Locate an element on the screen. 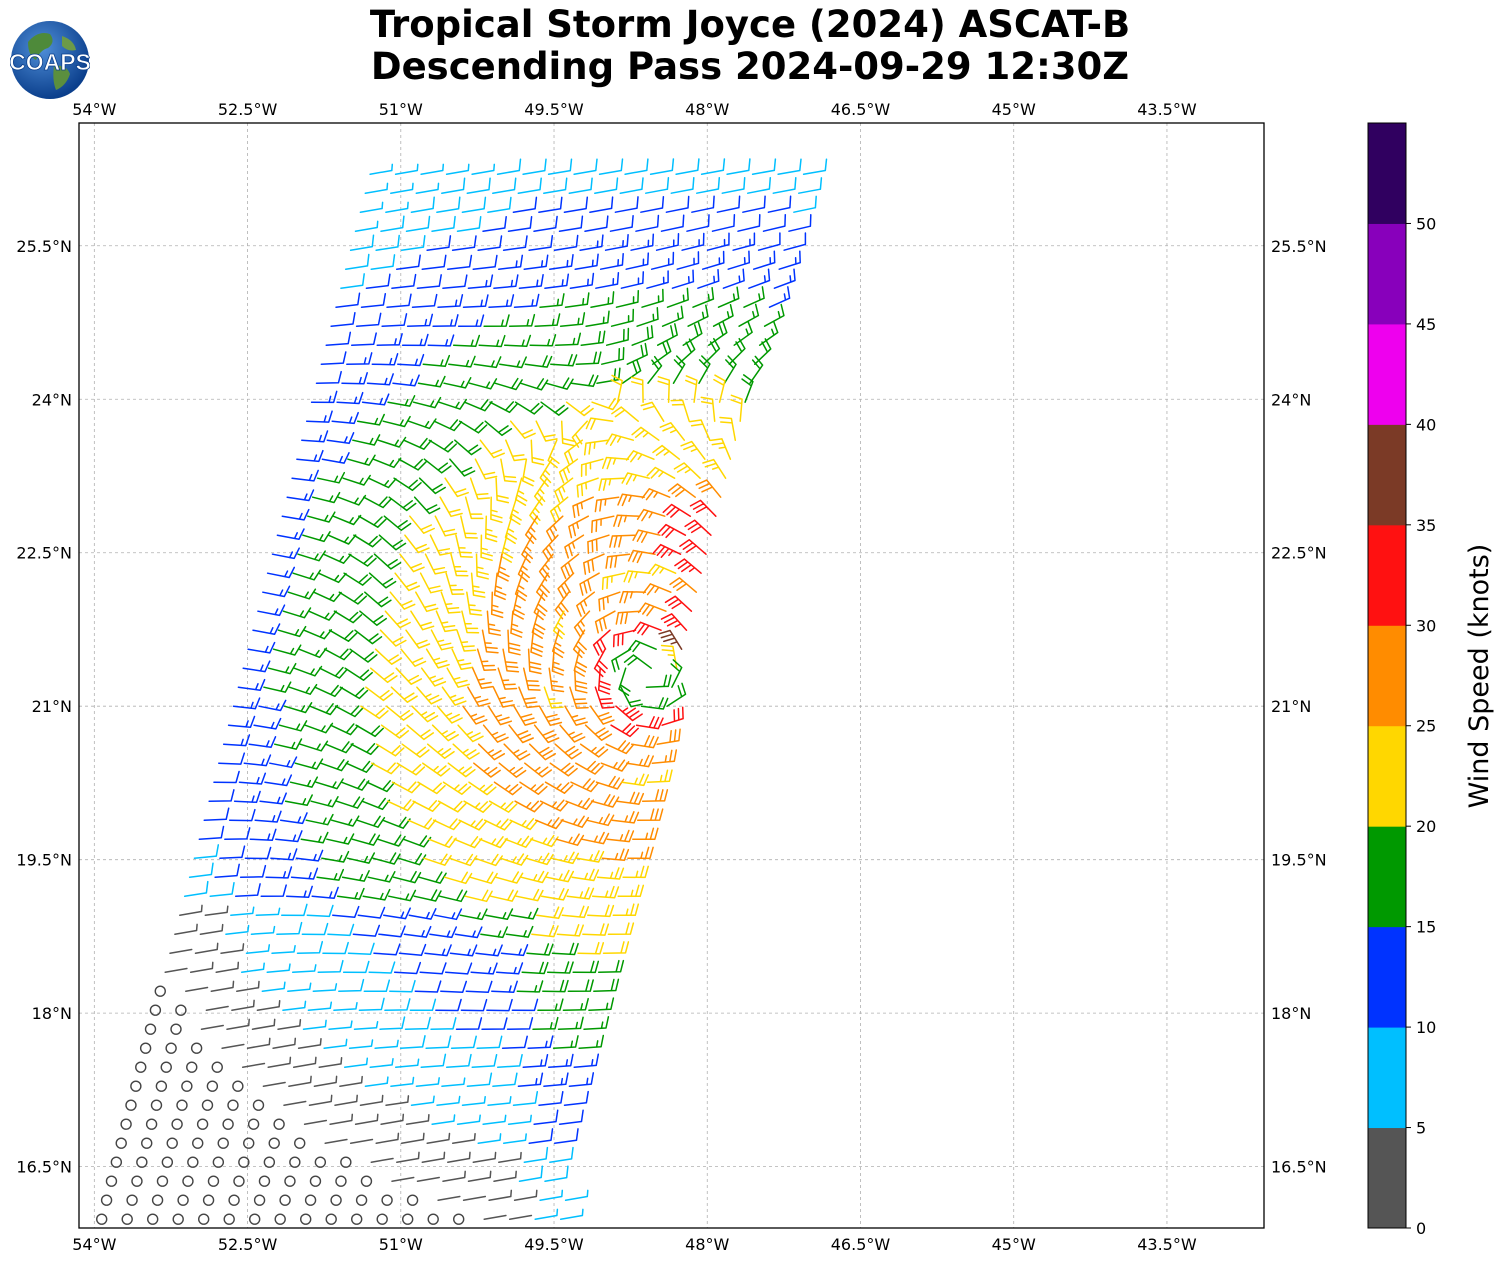 The height and width of the screenshot is (1264, 1505). colorbar-segment is located at coordinates (1387, 1078).